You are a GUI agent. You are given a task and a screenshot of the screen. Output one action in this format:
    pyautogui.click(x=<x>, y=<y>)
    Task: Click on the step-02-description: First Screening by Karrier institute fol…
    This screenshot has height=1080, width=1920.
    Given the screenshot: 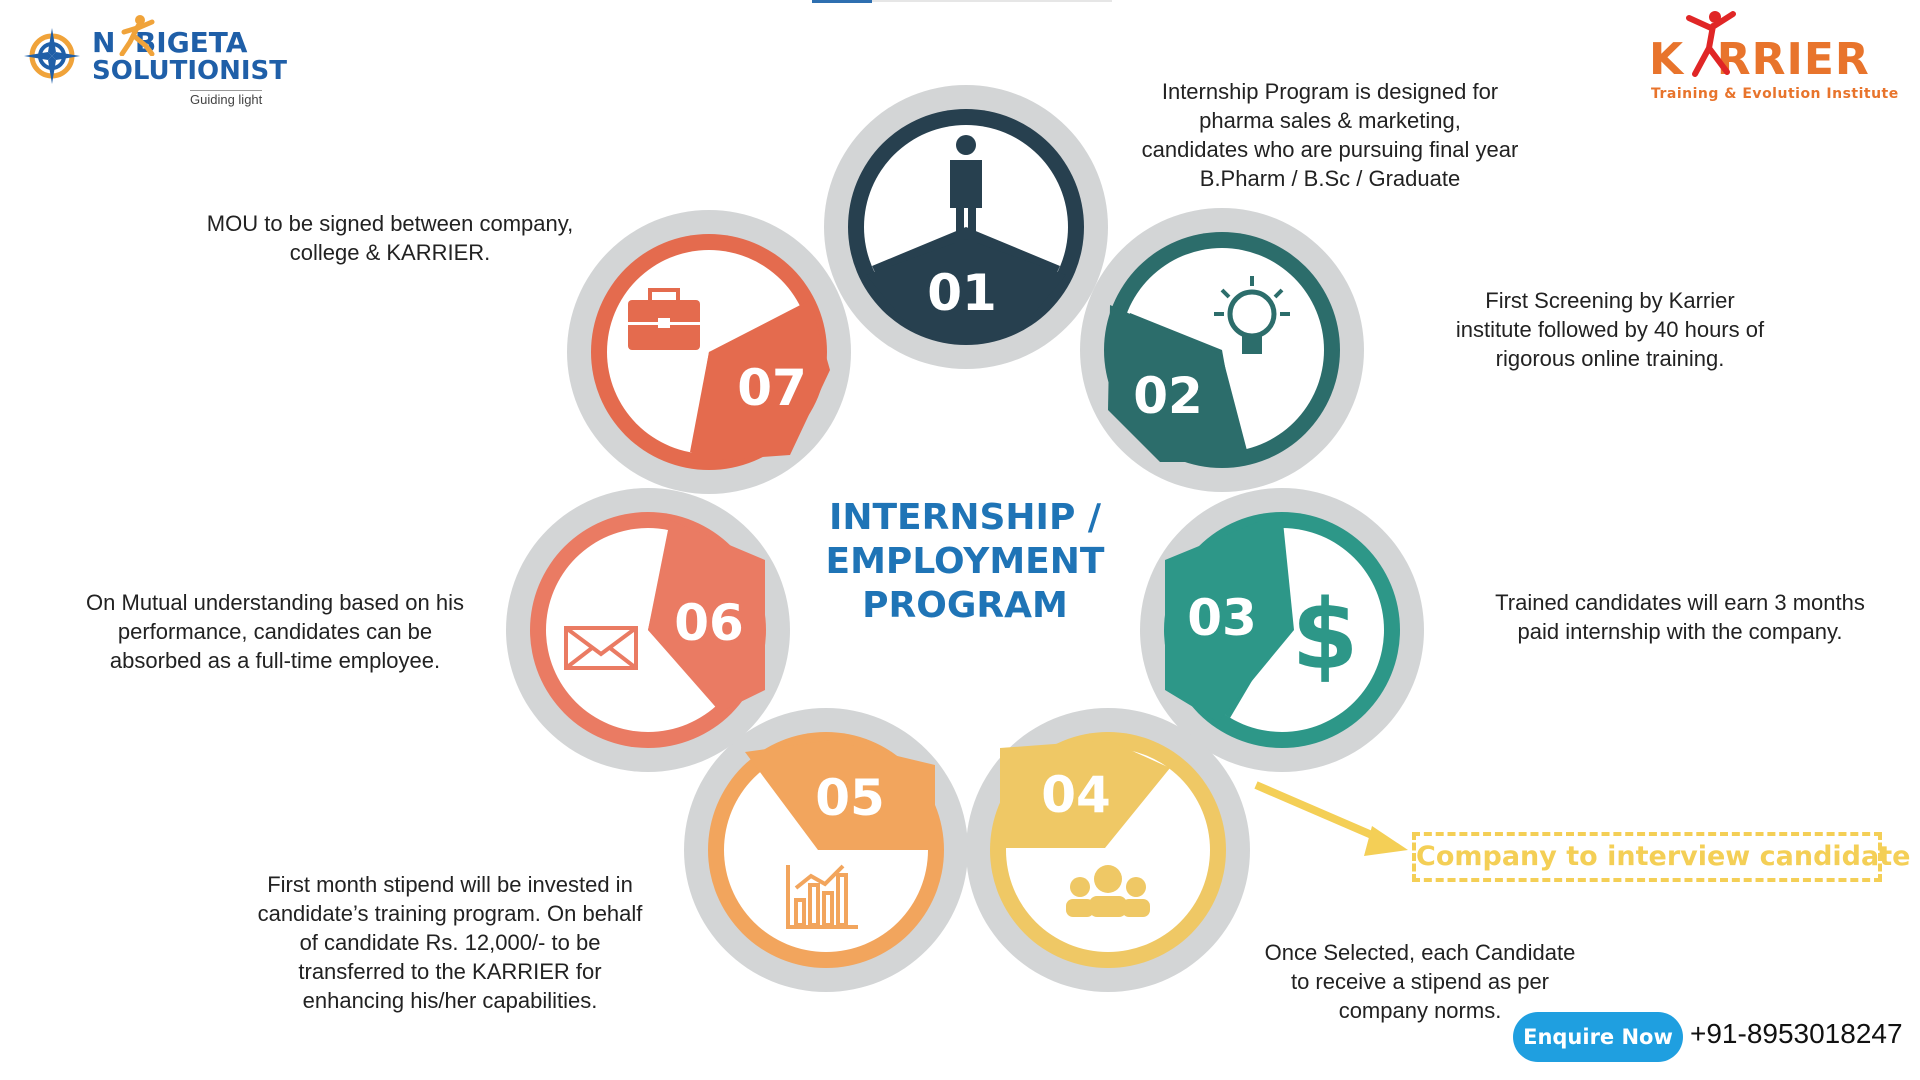 What is the action you would take?
    pyautogui.click(x=1610, y=329)
    